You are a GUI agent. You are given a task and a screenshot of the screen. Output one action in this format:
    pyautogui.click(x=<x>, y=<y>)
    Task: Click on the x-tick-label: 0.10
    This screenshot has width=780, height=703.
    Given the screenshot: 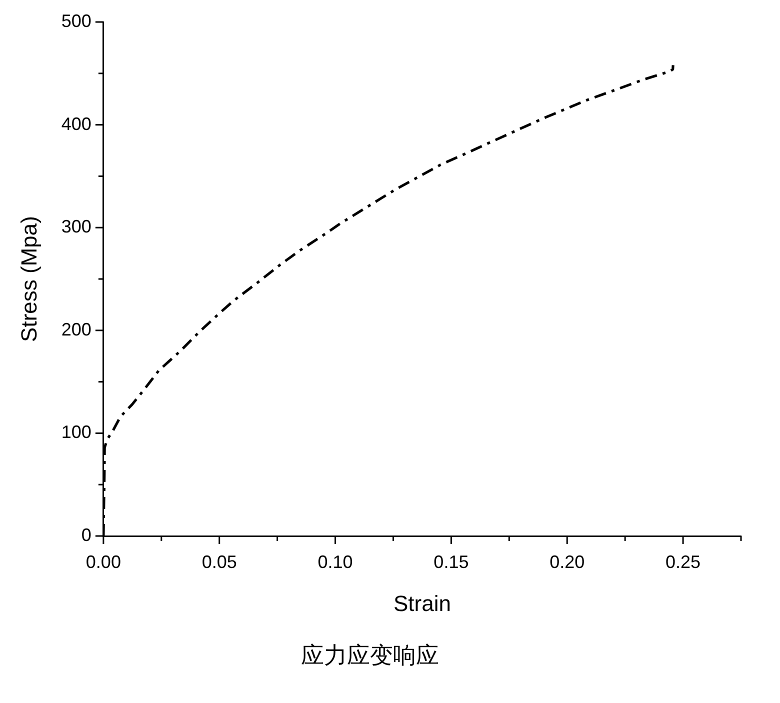 What is the action you would take?
    pyautogui.click(x=335, y=562)
    